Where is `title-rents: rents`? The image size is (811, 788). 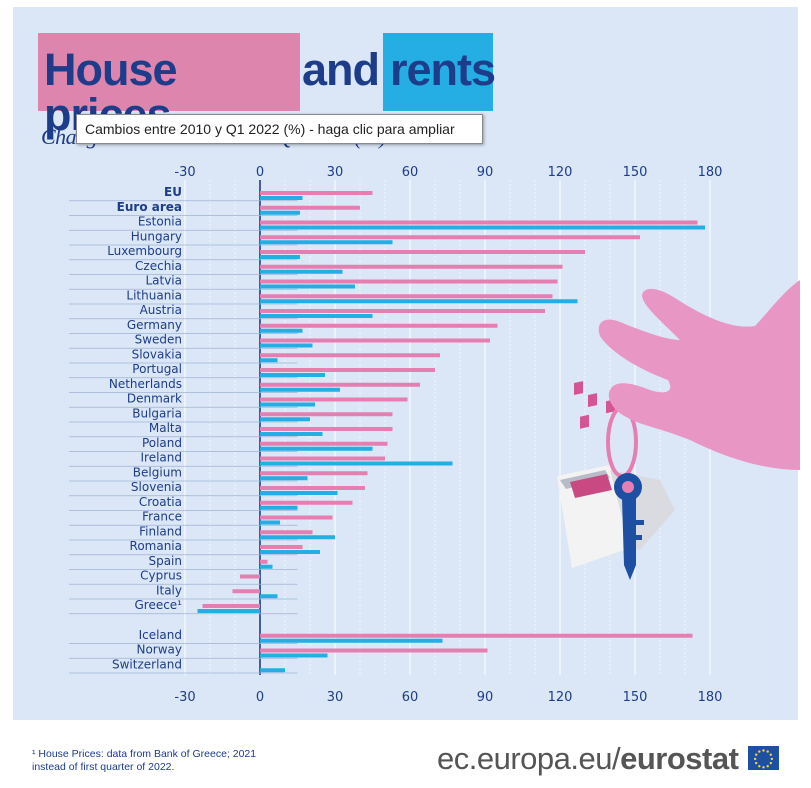 title-rents: rents is located at coordinates (443, 69).